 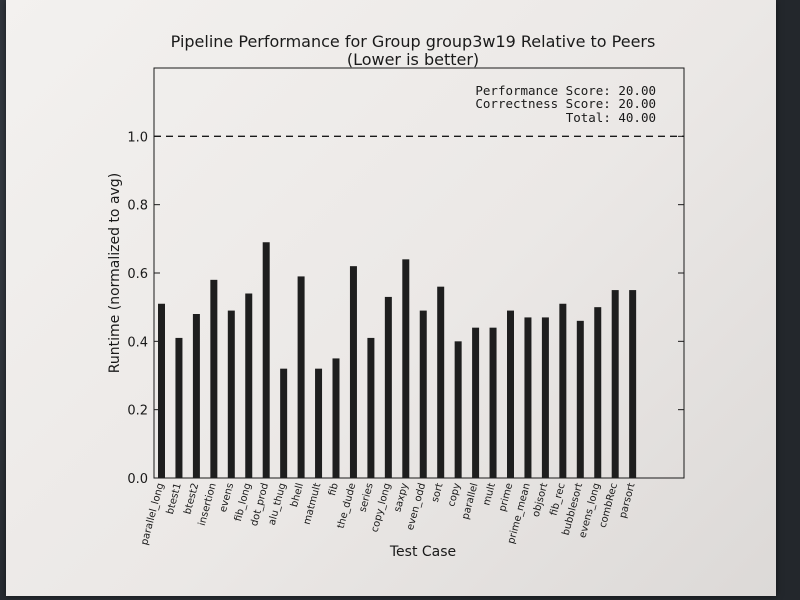 I want to click on bar-matmult, so click(x=319, y=423).